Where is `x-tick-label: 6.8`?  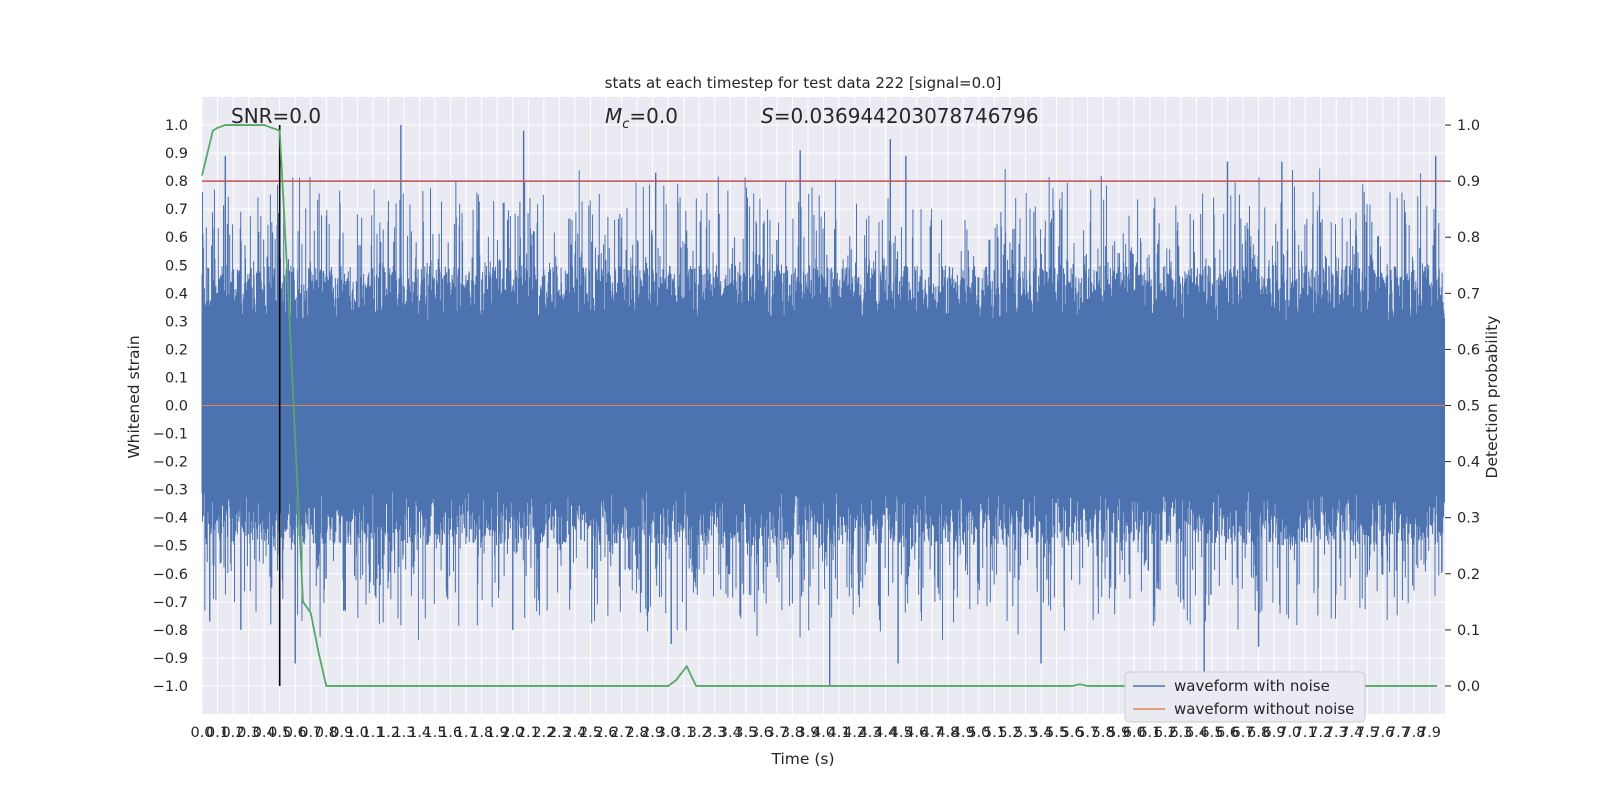 x-tick-label: 6.8 is located at coordinates (1258, 733).